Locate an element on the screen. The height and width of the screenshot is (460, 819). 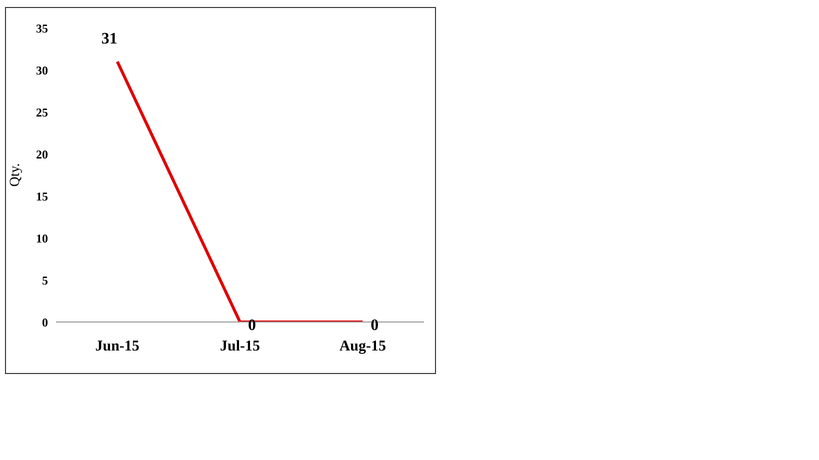
y-tick-label: 15 is located at coordinates (42, 196).